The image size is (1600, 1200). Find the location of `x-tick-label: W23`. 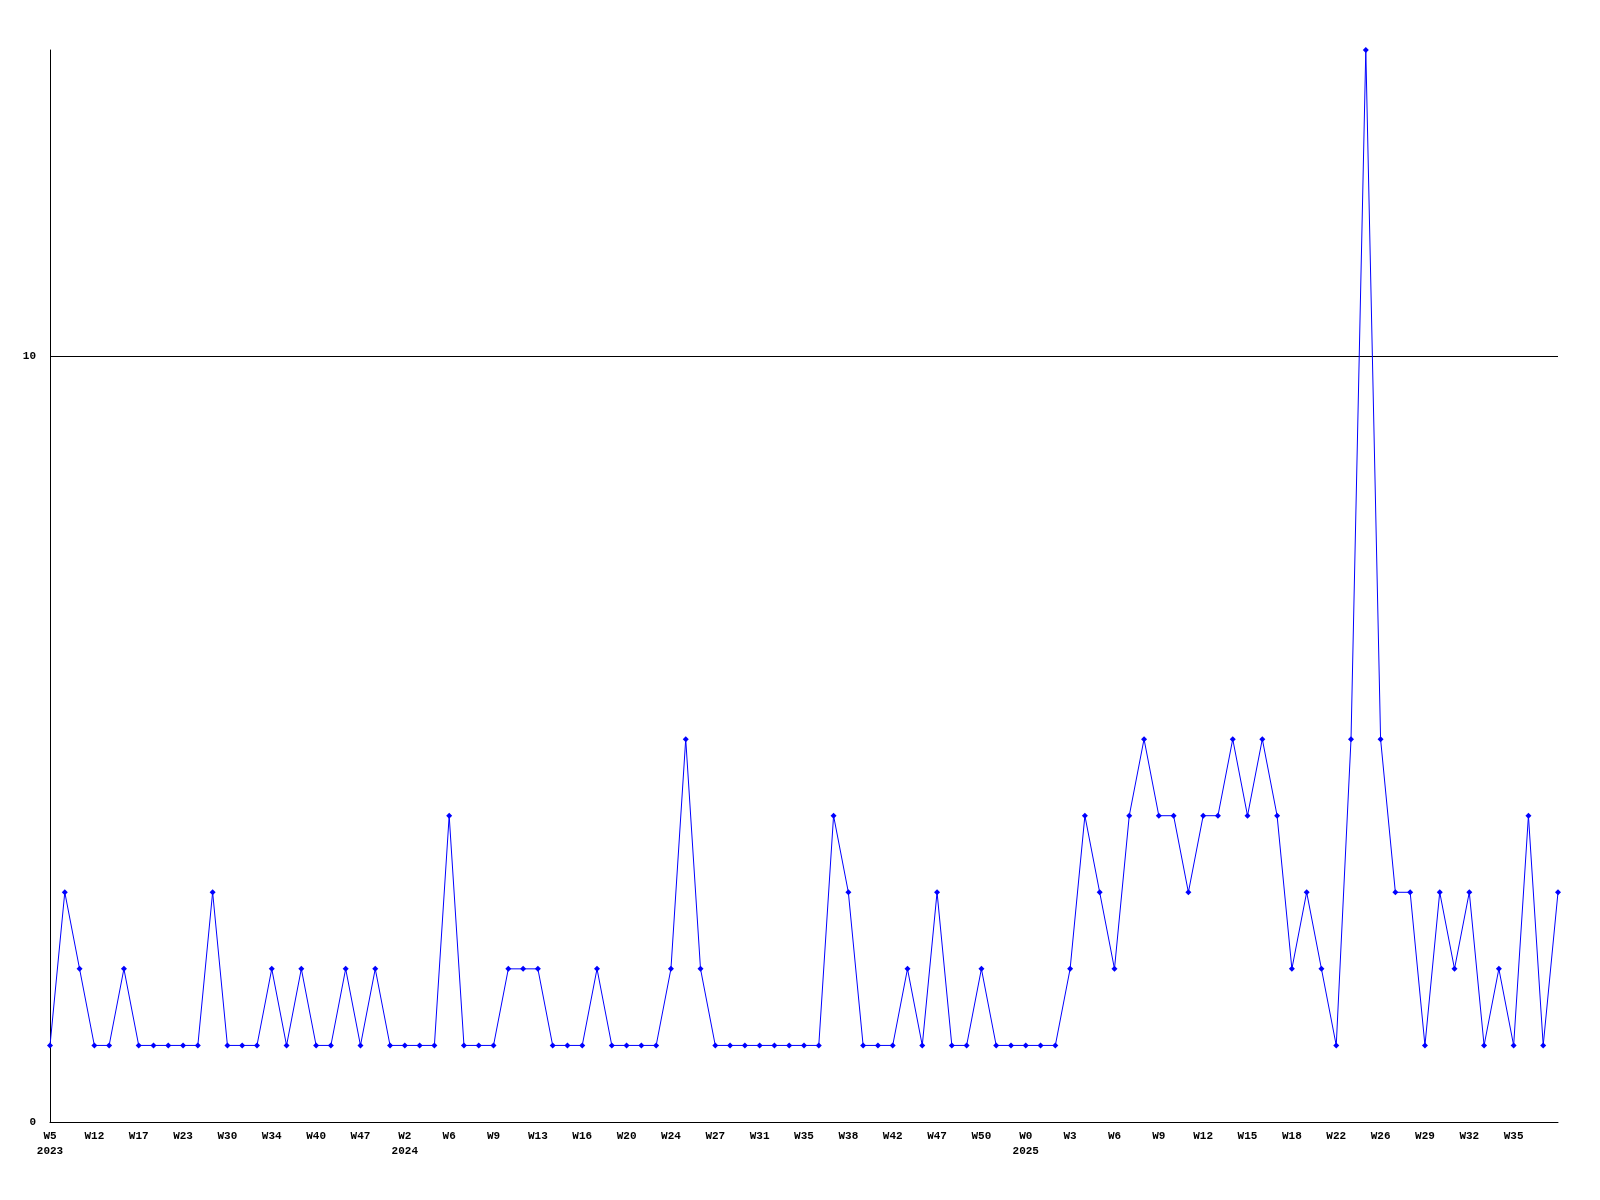

x-tick-label: W23 is located at coordinates (183, 1135).